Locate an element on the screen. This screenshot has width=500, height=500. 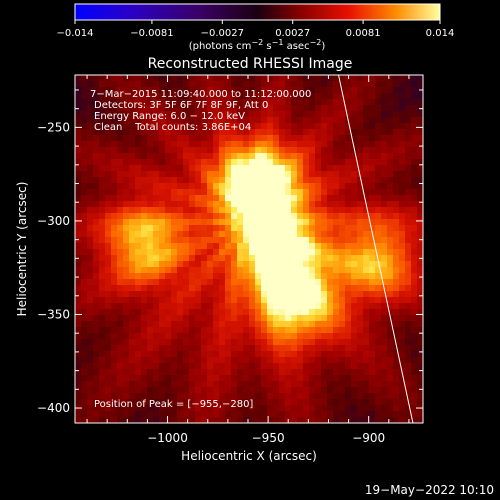
y-tick-label: −400 is located at coordinates (53, 408).